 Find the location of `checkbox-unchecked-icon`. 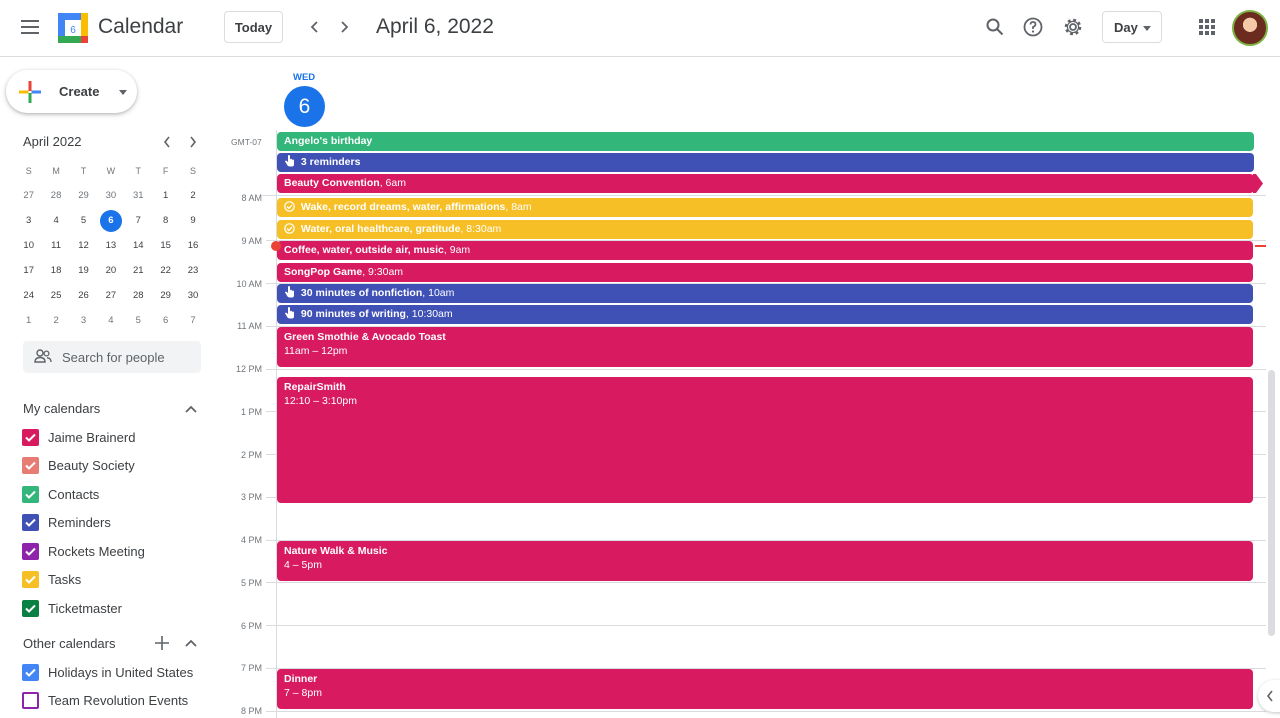

checkbox-unchecked-icon is located at coordinates (30, 700).